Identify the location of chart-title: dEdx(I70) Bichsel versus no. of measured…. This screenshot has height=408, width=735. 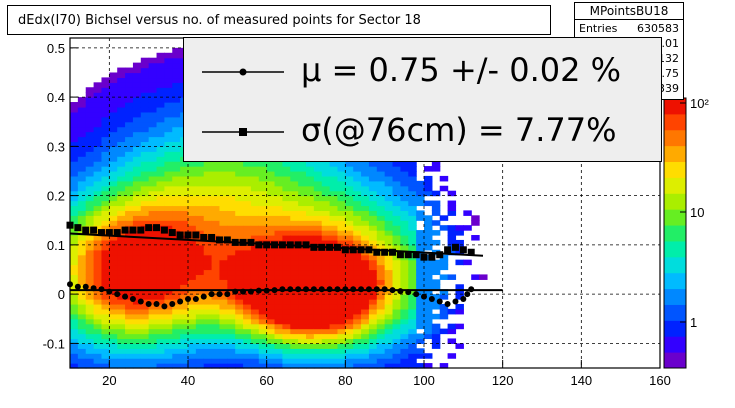
(219, 20).